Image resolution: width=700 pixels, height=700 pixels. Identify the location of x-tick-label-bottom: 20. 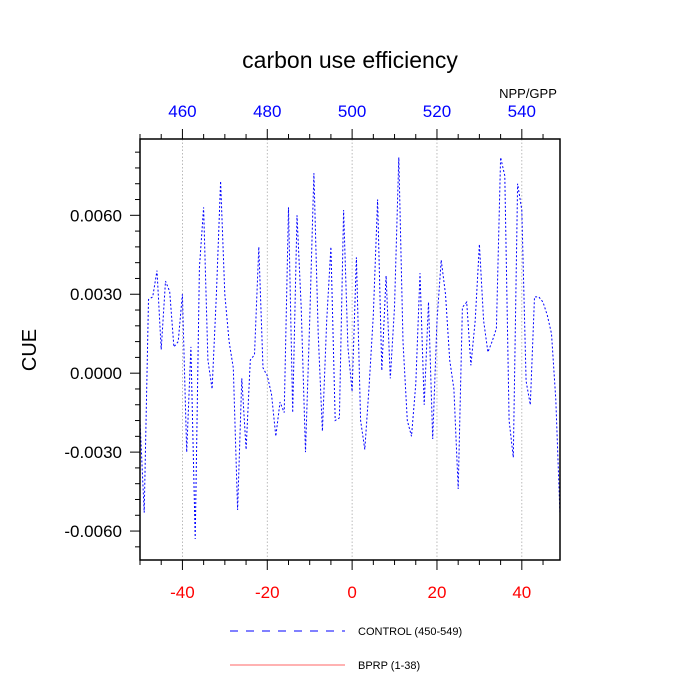
(437, 592).